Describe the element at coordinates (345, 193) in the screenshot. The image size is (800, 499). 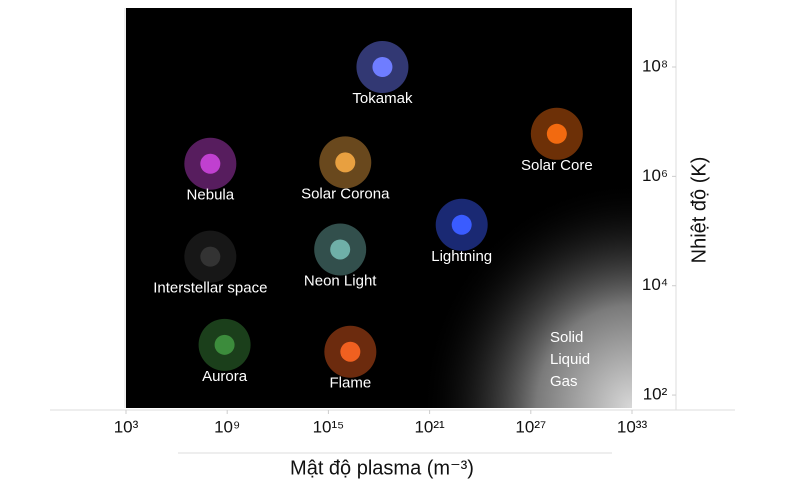
I see `point-label: Solar Corona` at that location.